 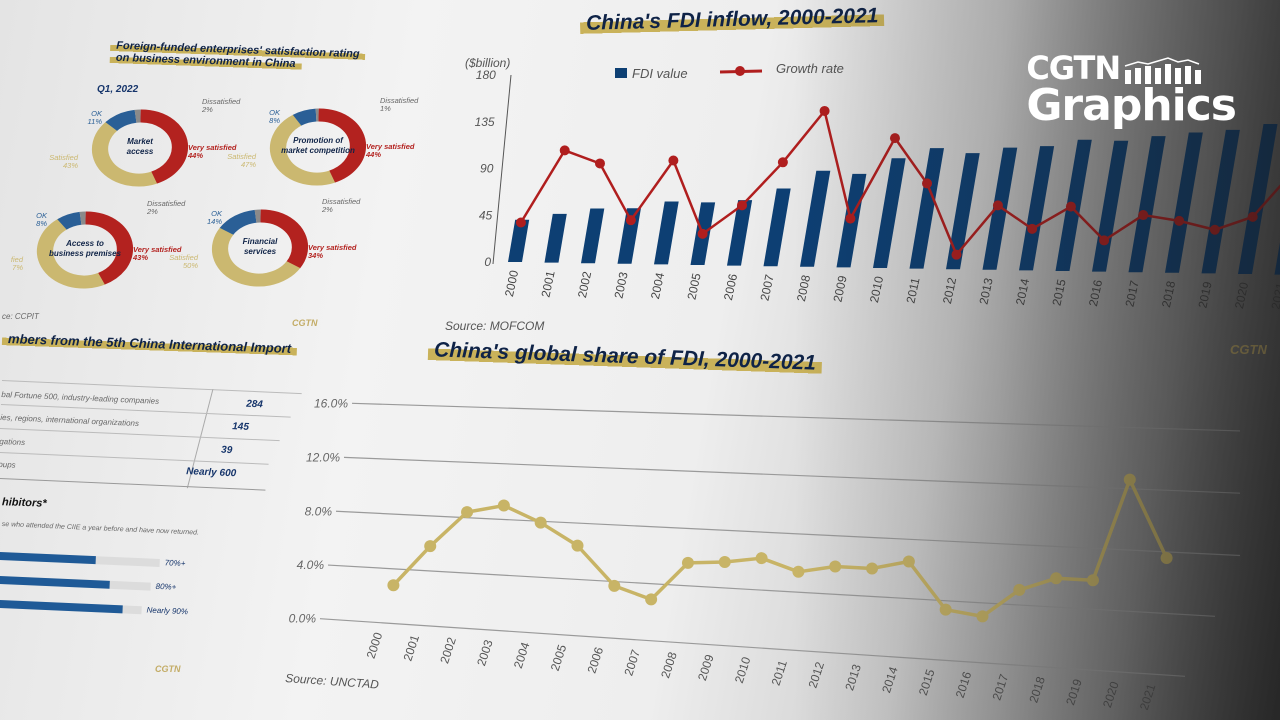 What do you see at coordinates (20, 316) in the screenshot?
I see `satisfaction-source: ce: CCPIT` at bounding box center [20, 316].